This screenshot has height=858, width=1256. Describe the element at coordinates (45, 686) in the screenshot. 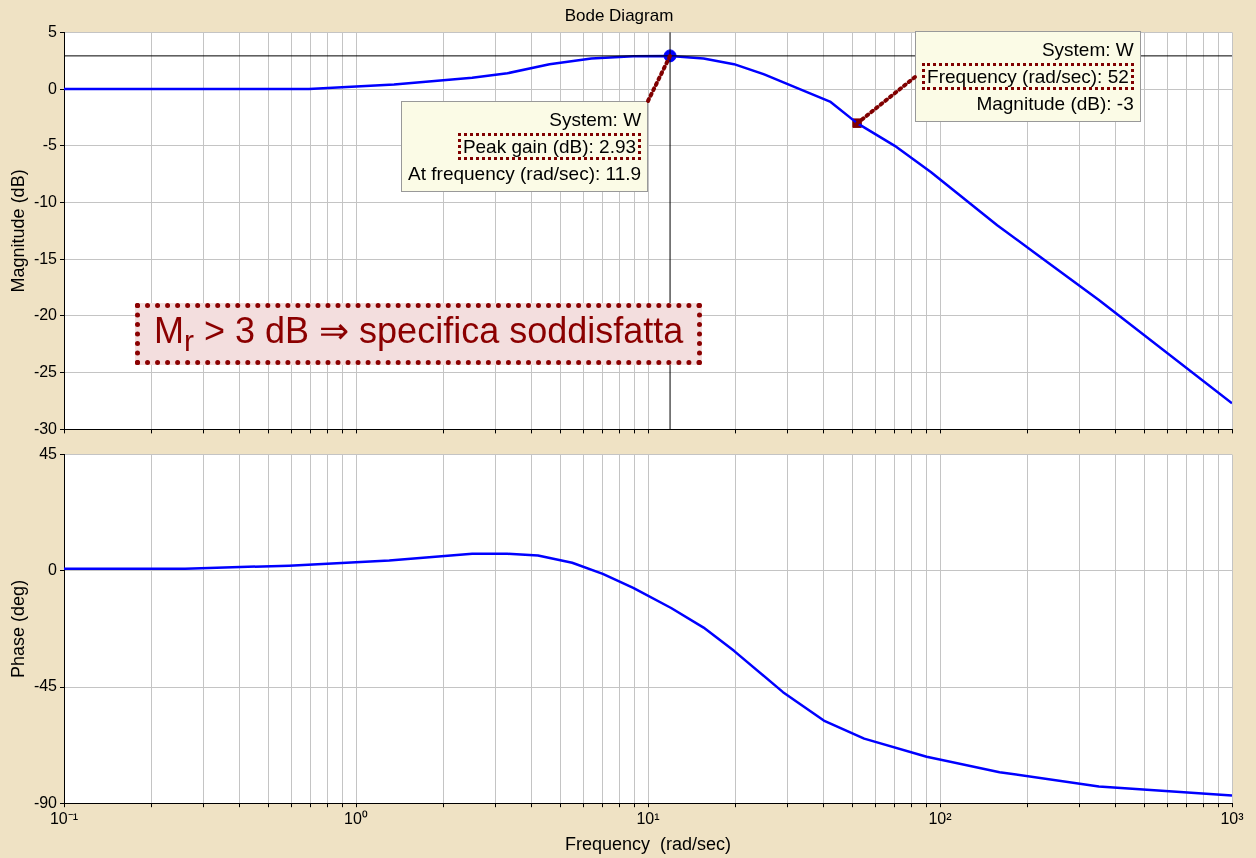

I see `y-tick-label: -45` at that location.